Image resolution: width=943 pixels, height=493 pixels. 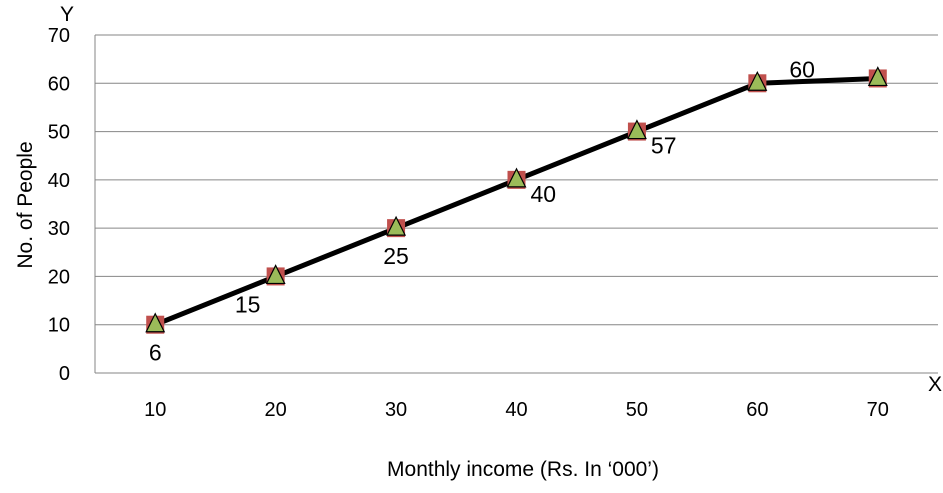 I want to click on x-tick-label: 60, so click(x=757, y=410).